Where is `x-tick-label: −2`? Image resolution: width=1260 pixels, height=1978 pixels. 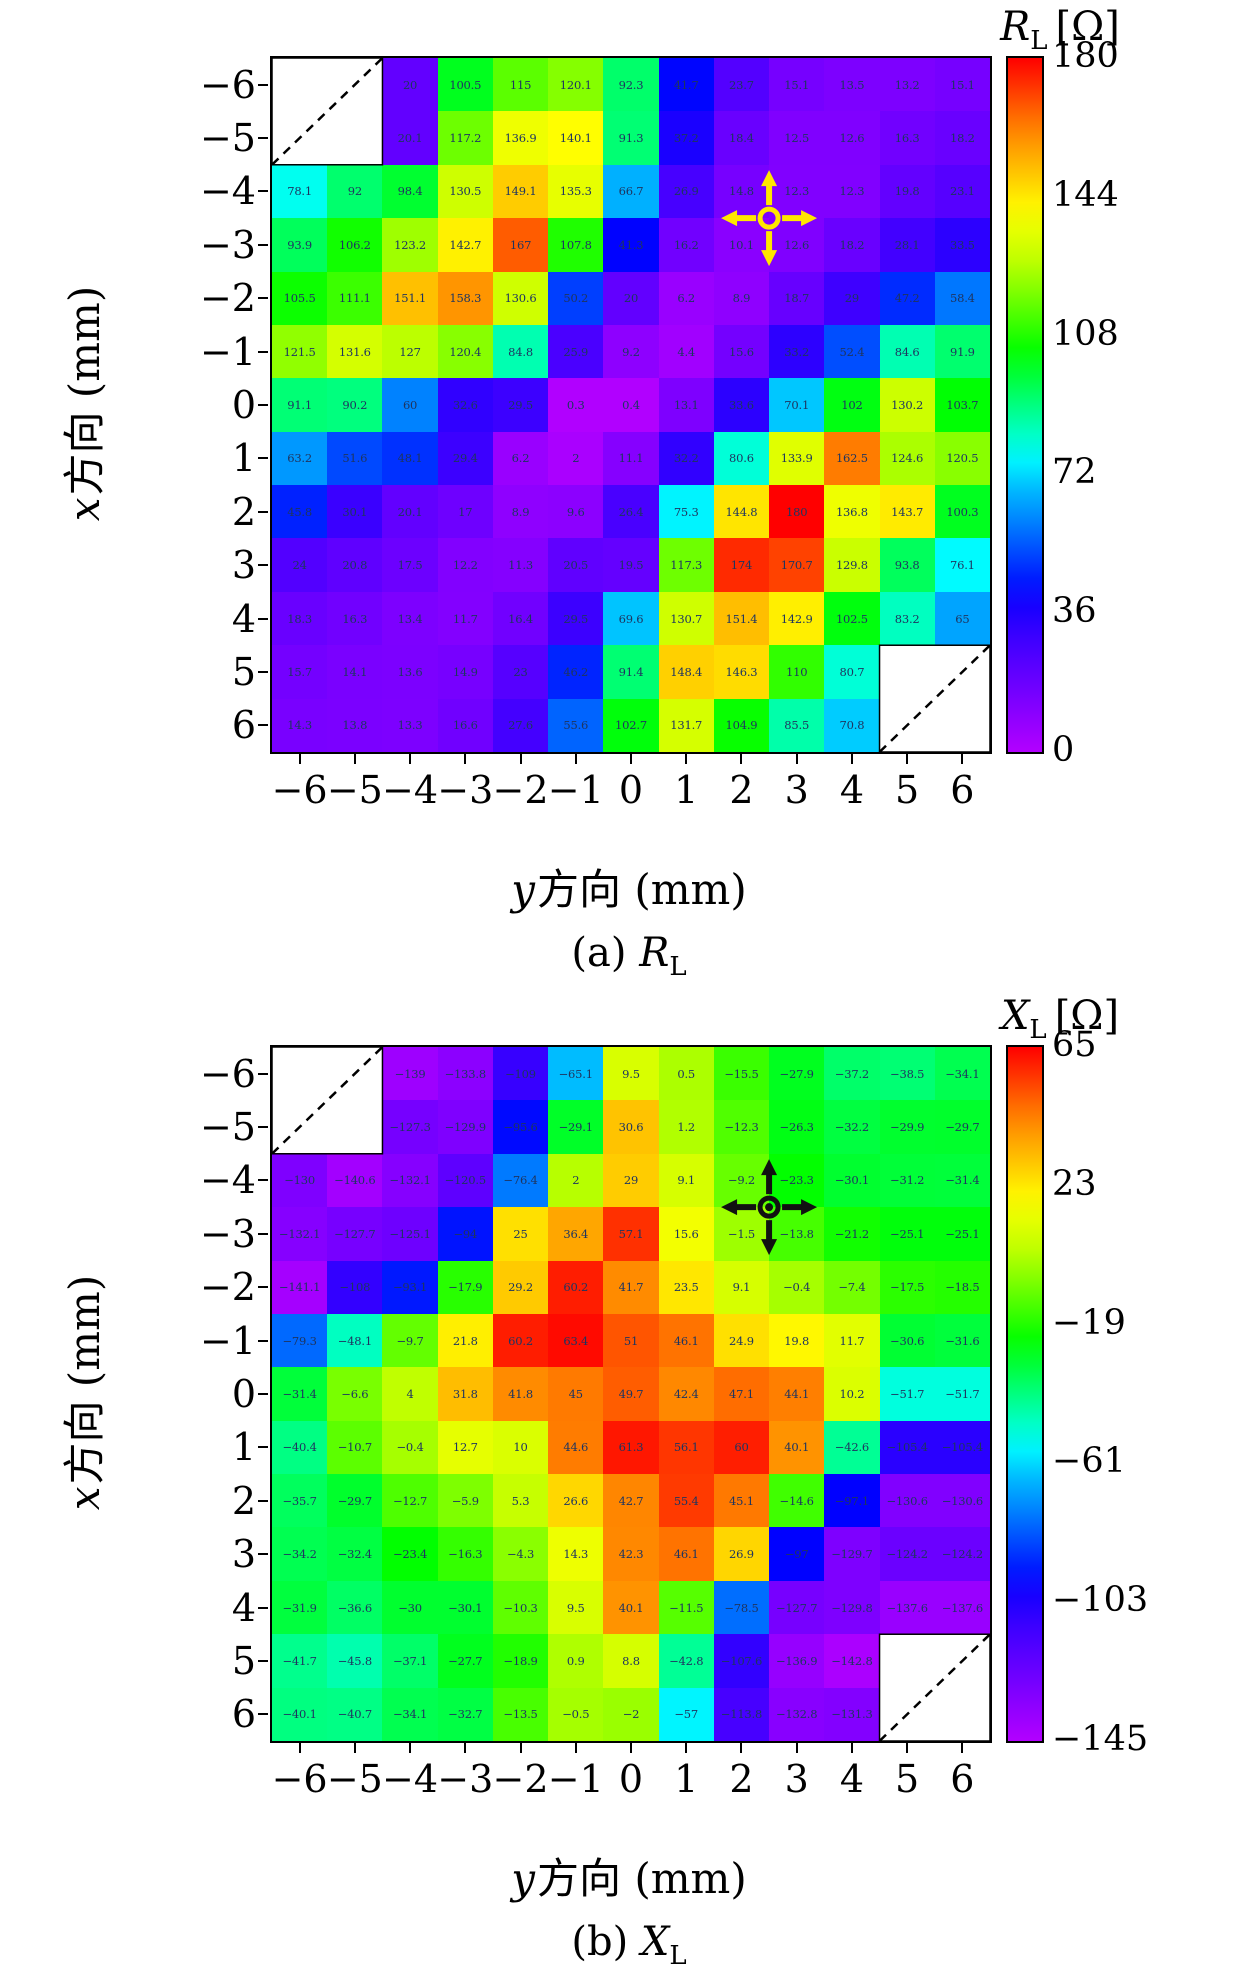 x-tick-label: −2 is located at coordinates (520, 790).